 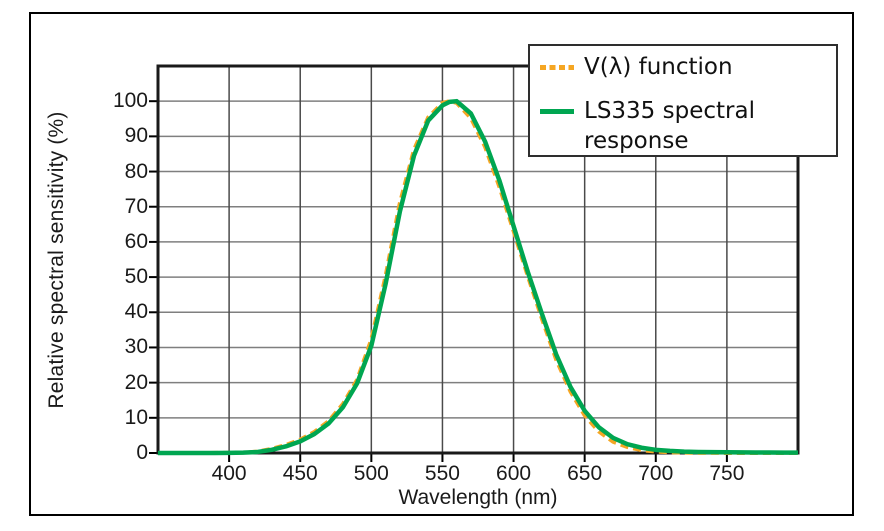 What do you see at coordinates (656, 473) in the screenshot?
I see `x-tick-label: 700` at bounding box center [656, 473].